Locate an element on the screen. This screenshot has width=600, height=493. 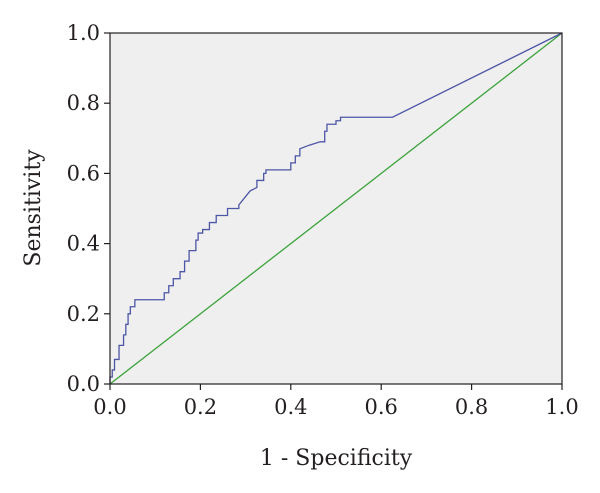
y-tick-label: 0.6 is located at coordinates (83, 173).